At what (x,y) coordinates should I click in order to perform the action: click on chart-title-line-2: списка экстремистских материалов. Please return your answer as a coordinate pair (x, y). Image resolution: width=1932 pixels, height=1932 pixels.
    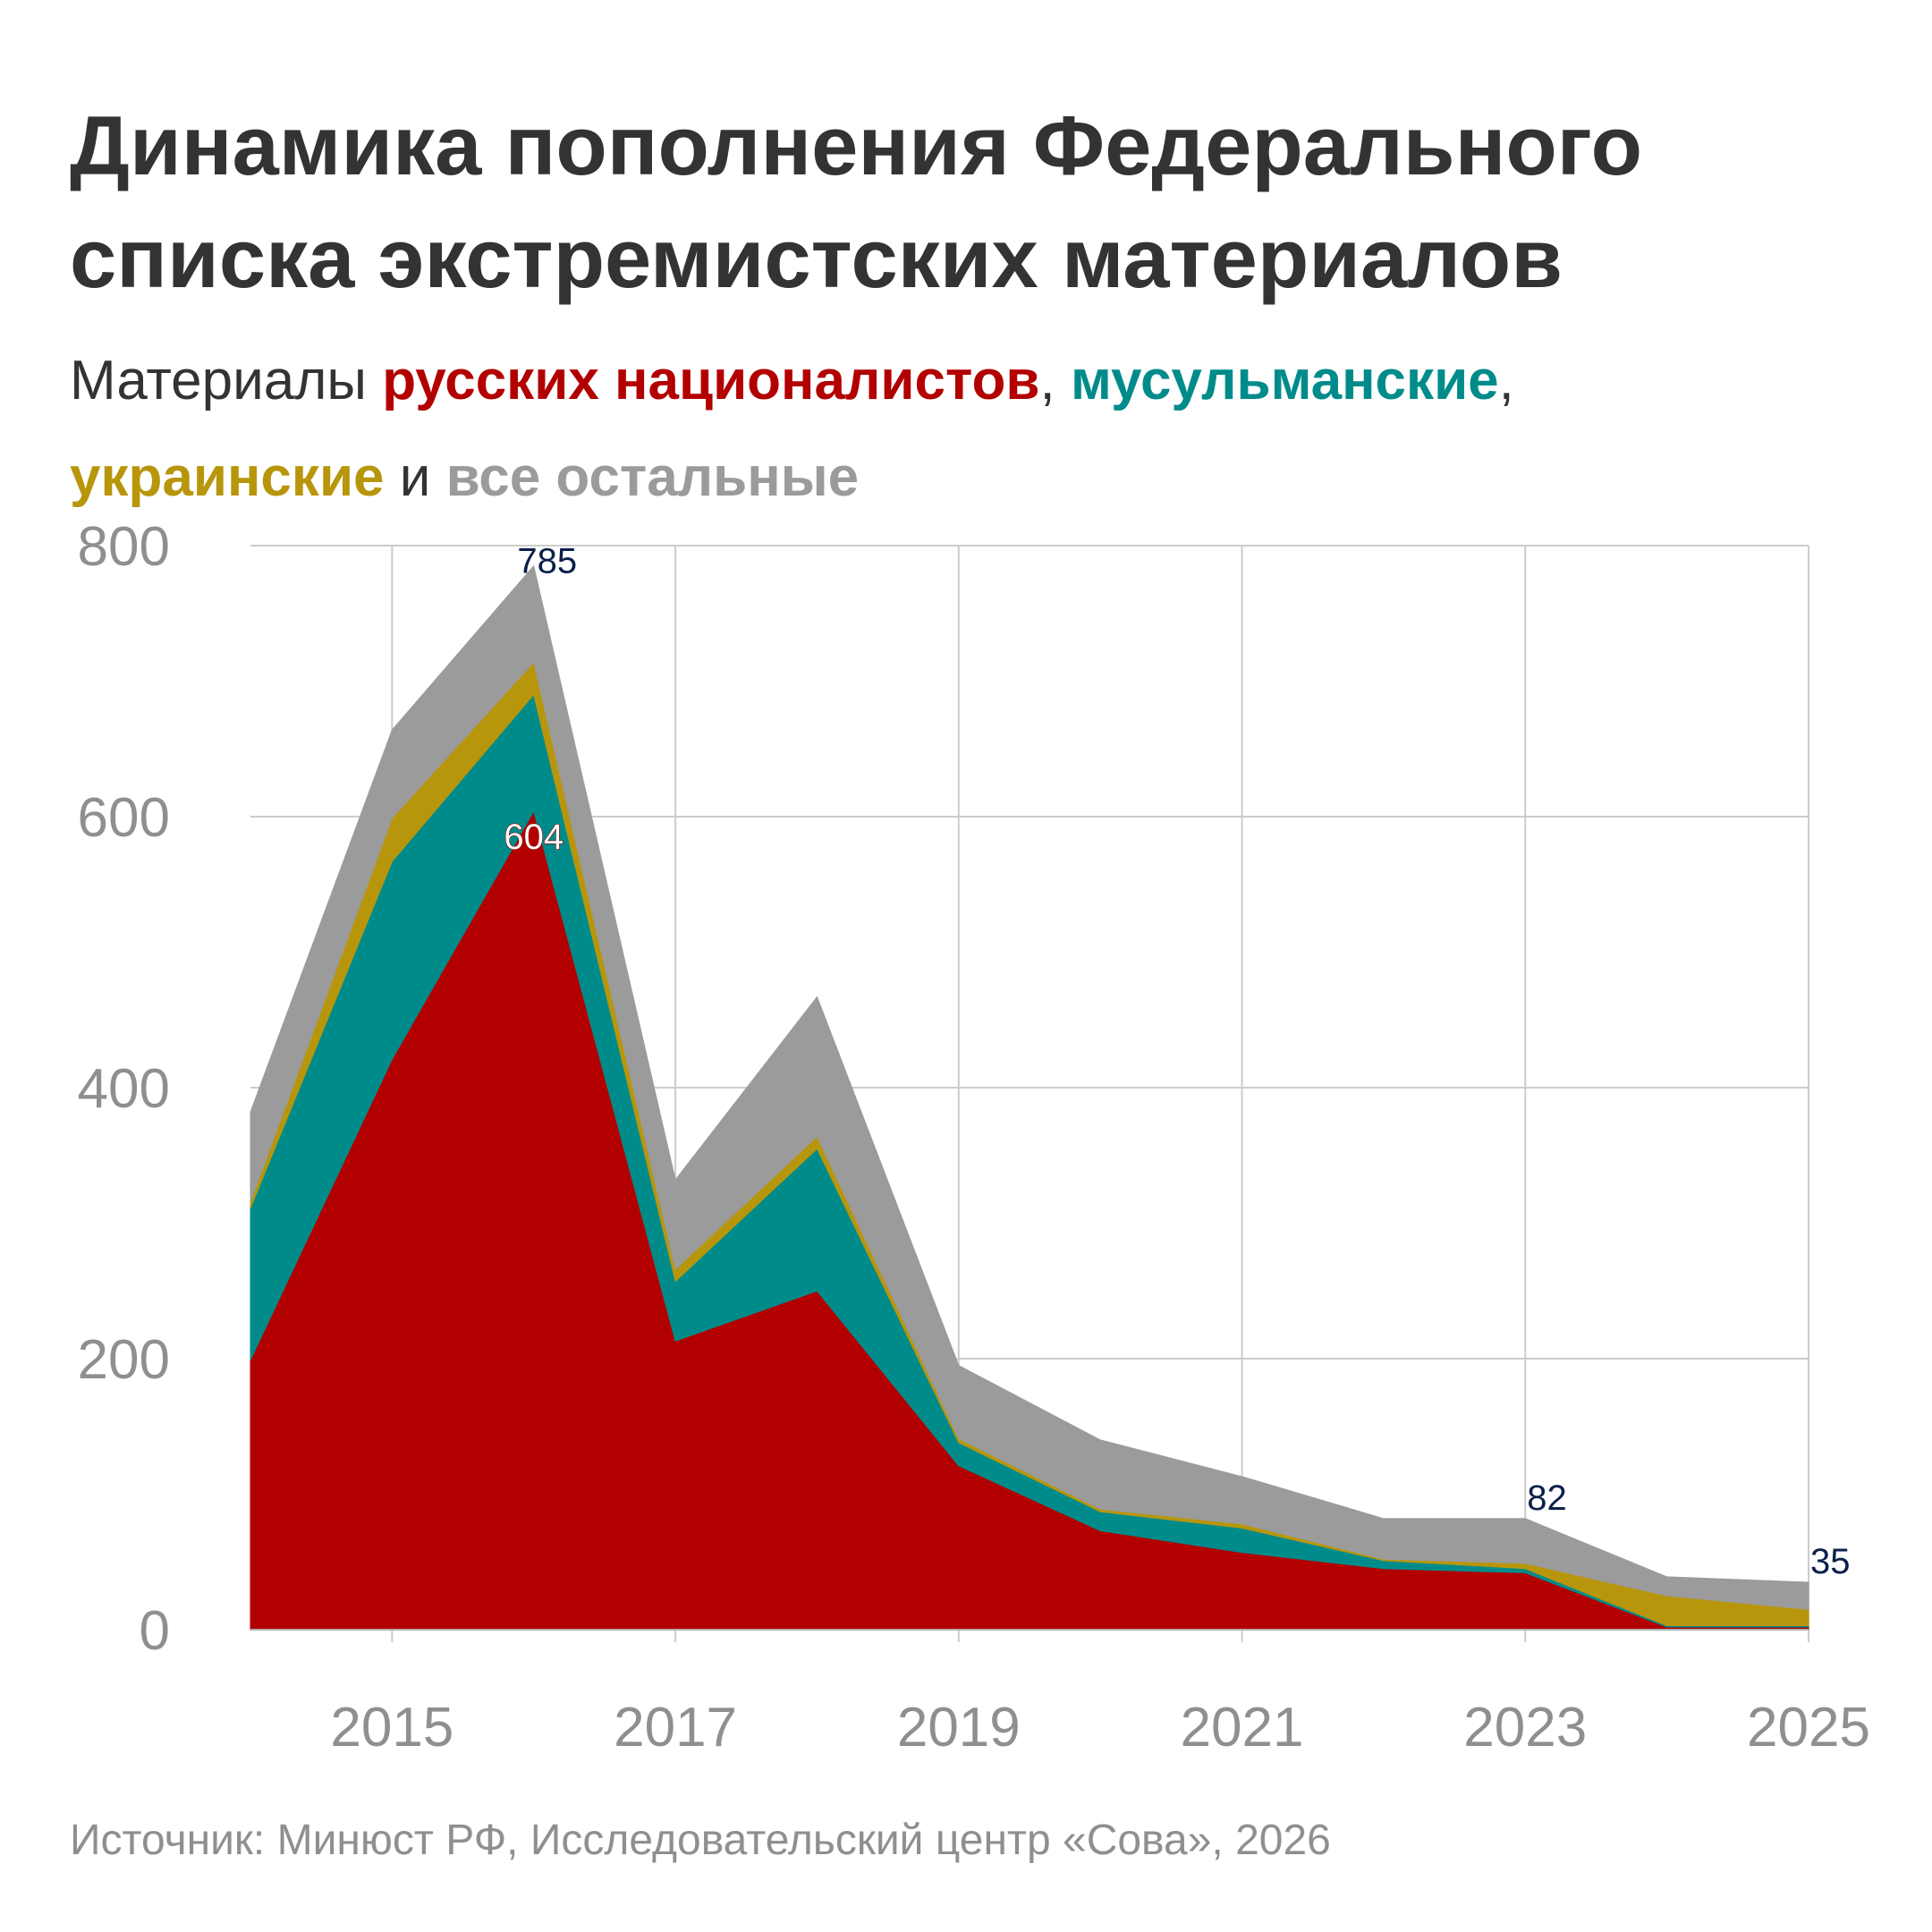
    Looking at the image, I should click on (816, 258).